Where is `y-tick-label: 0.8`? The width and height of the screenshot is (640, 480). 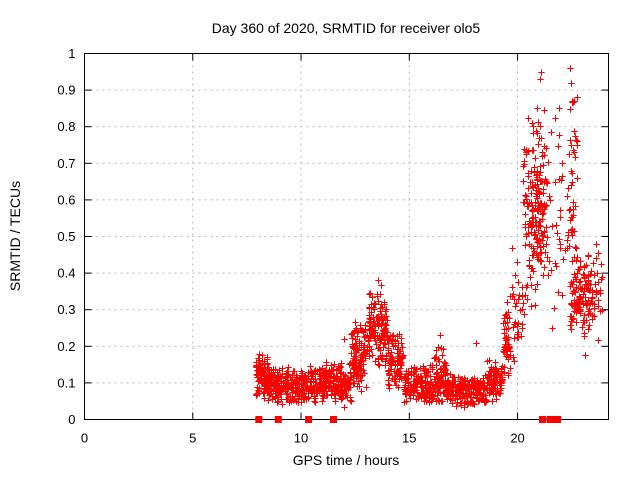
y-tick-label: 0.8 is located at coordinates (66, 126).